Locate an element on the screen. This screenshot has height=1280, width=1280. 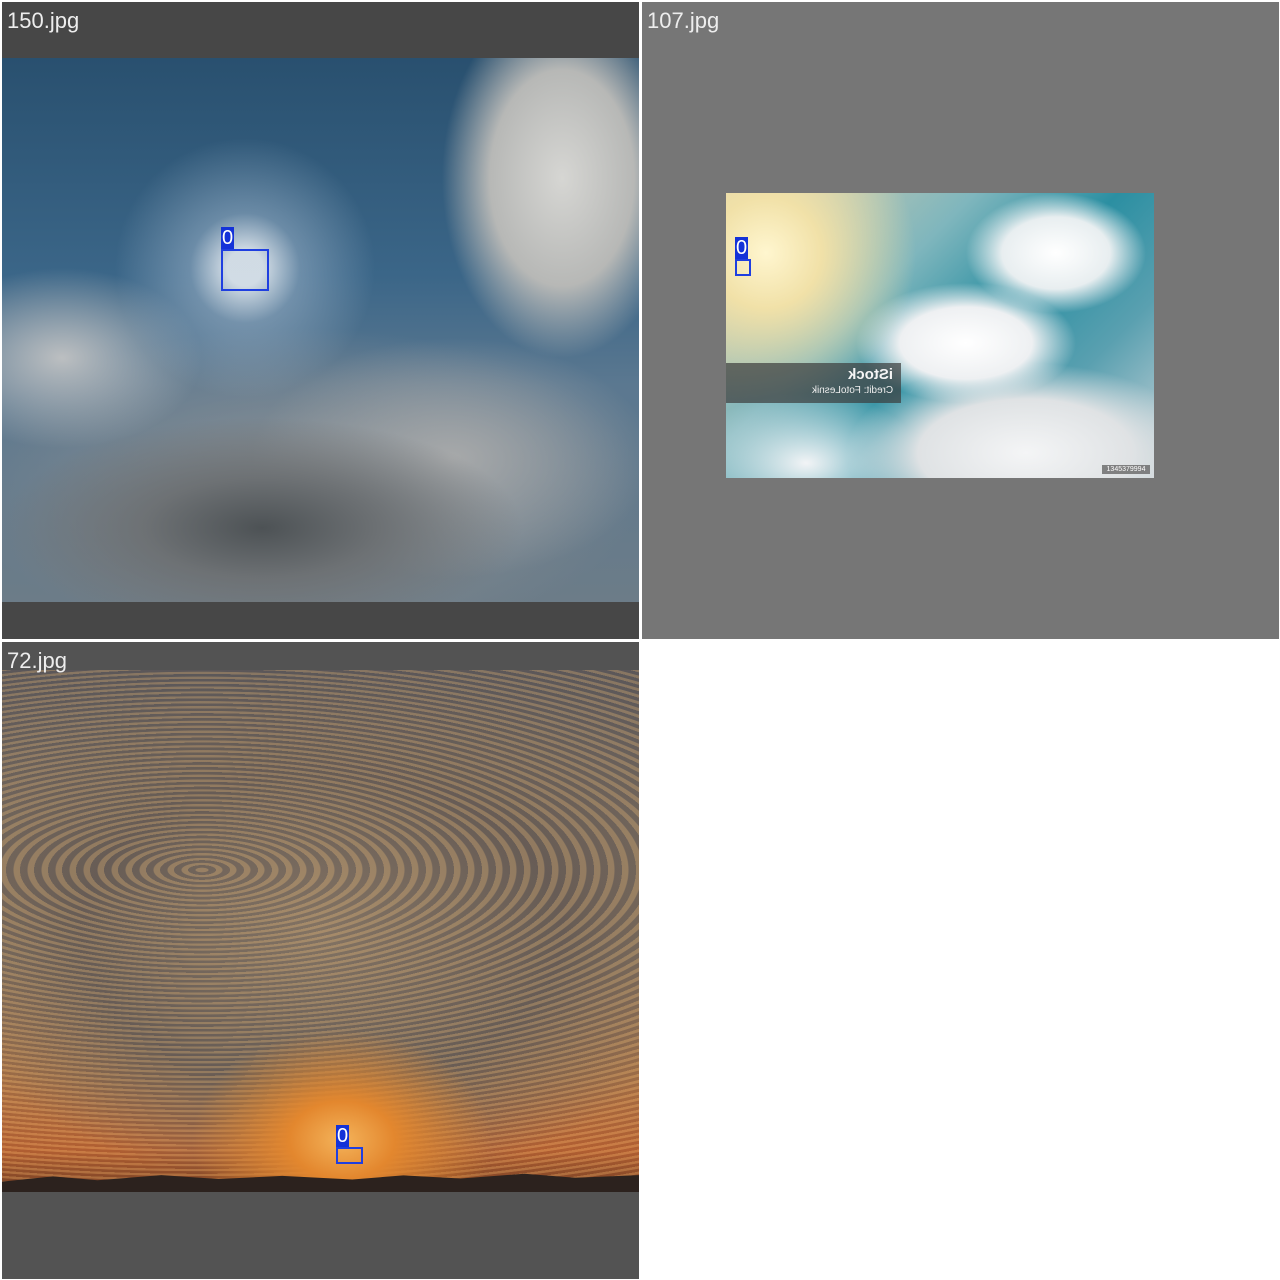
clouds-photo-image: iStock Credit: FotoLesnik 1345379994 is located at coordinates (940, 335).